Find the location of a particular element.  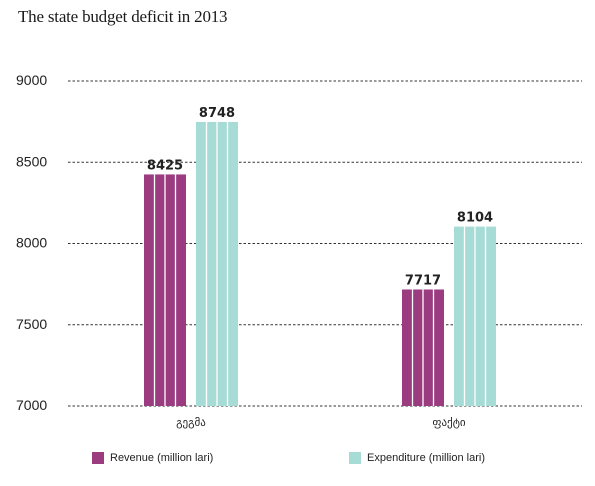

x-tick-label: ფაქტი is located at coordinates (449, 422).